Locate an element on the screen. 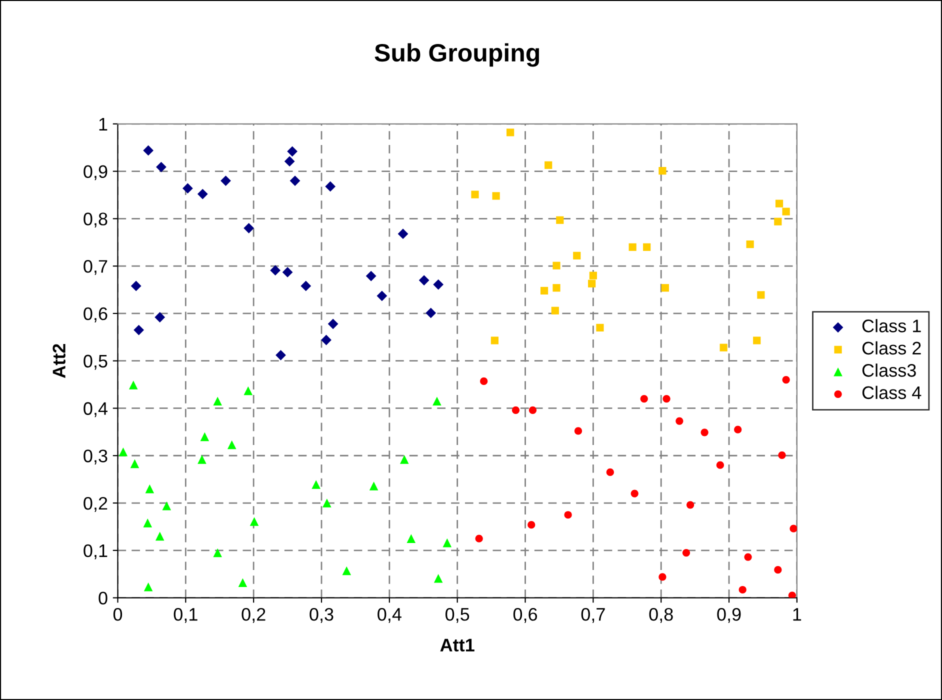 Image resolution: width=942 pixels, height=700 pixels. y-tick-label: 1 is located at coordinates (103, 124).